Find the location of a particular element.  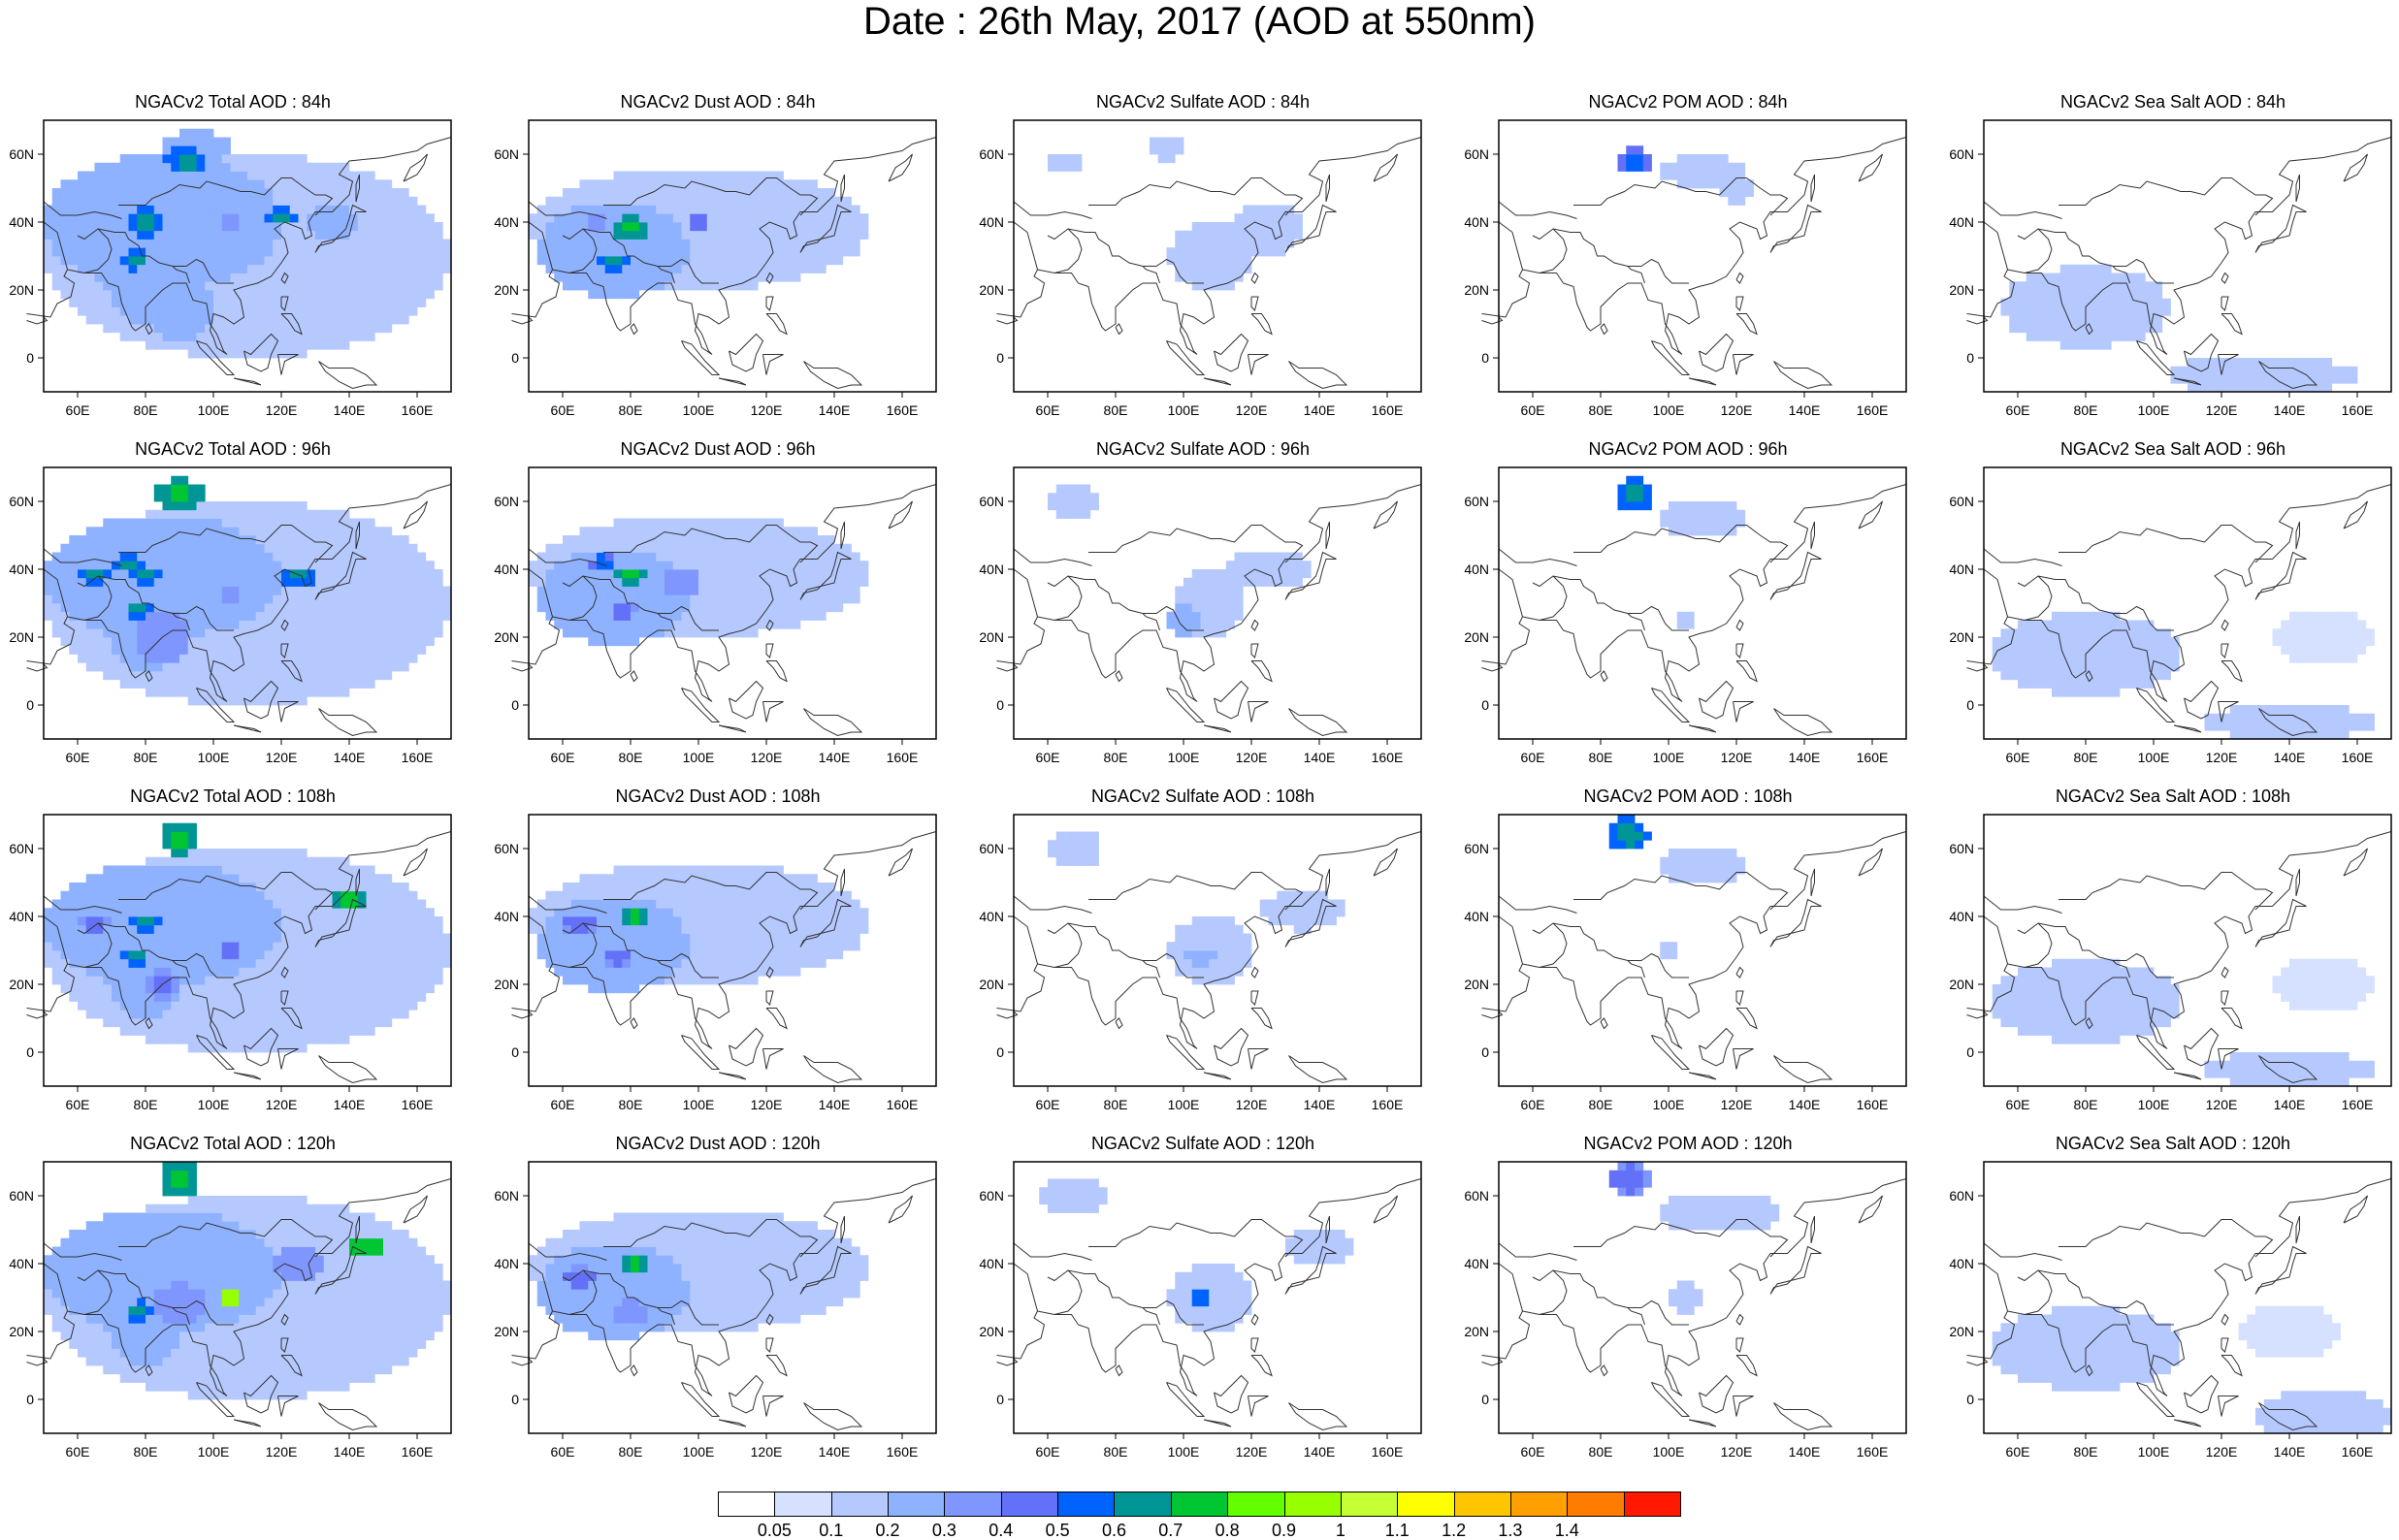

panel-title: NGACv2 Dust AOD : 108h is located at coordinates (718, 796).